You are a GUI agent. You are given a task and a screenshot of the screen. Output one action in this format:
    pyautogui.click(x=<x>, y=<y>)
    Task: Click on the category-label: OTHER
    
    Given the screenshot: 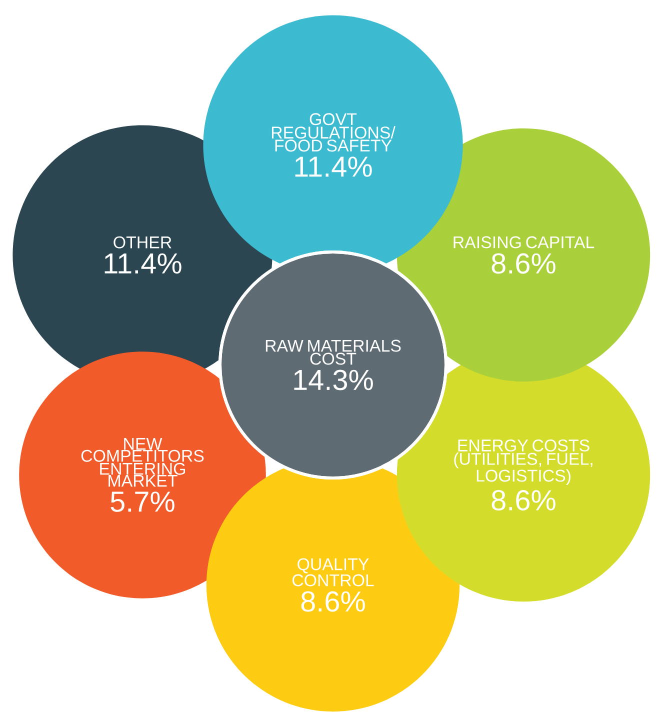 What is the action you would take?
    pyautogui.click(x=143, y=242)
    